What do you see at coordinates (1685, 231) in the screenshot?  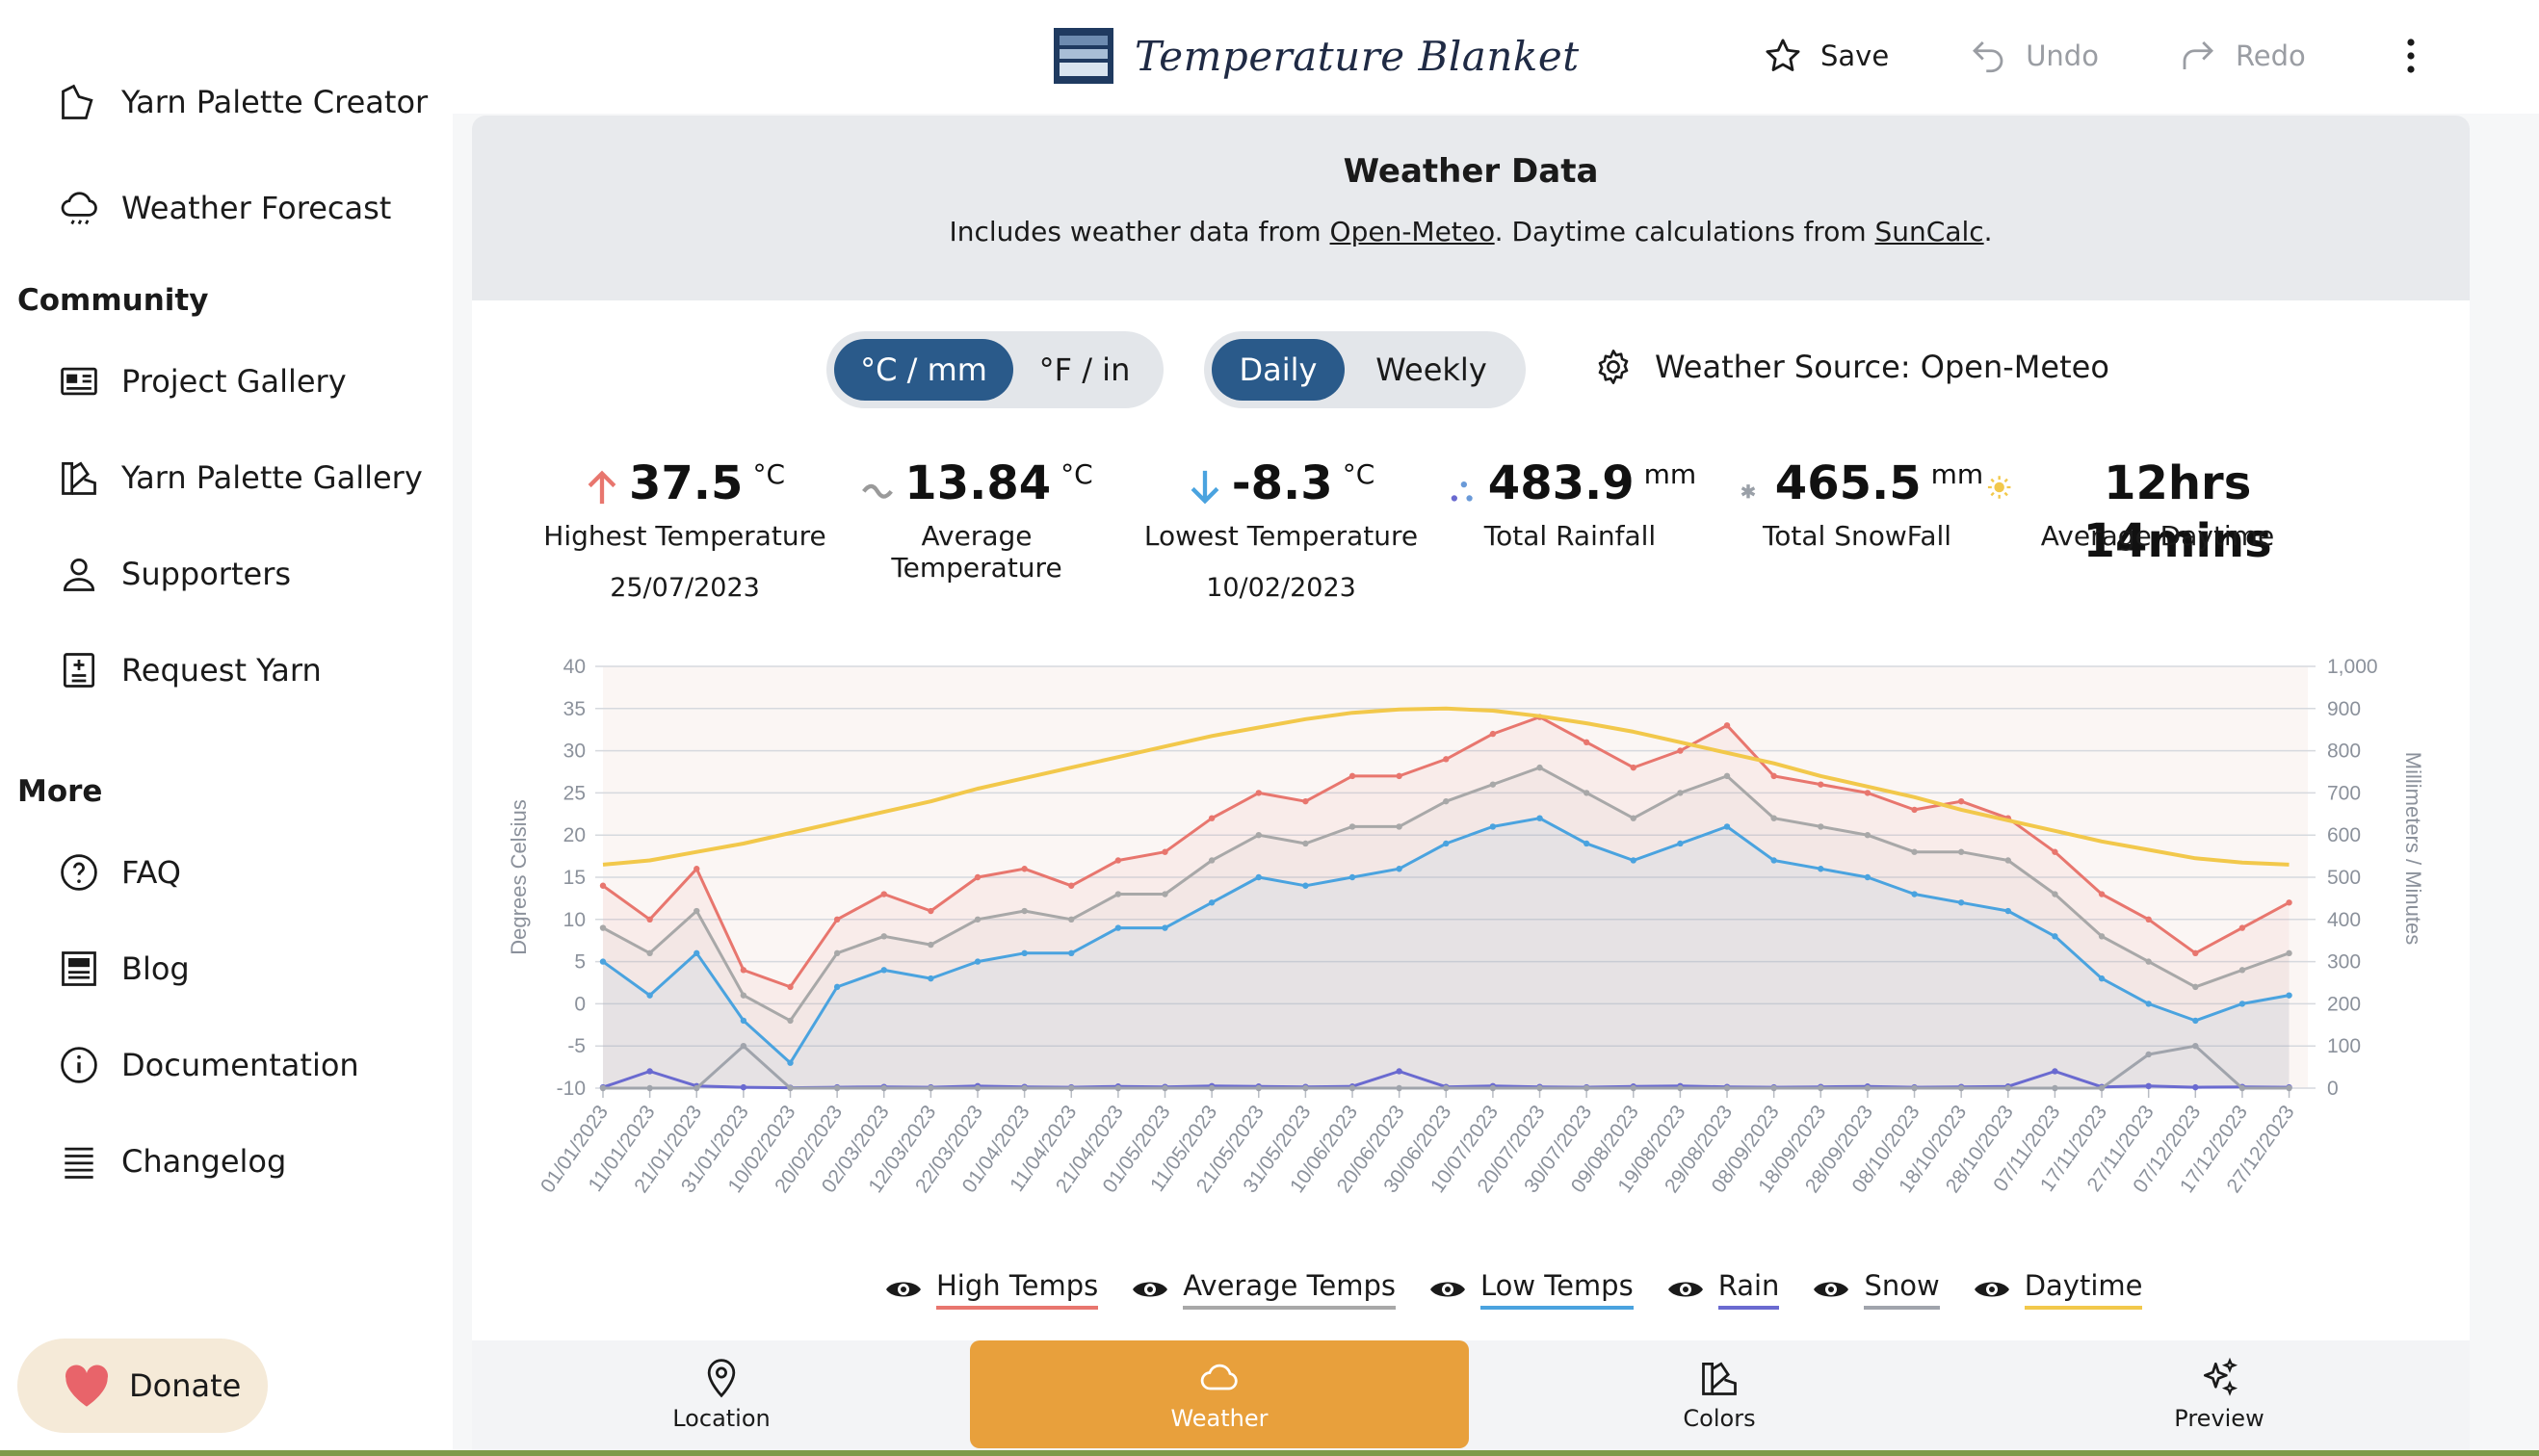 I see `subtitle-text: . Daytime calculations from` at bounding box center [1685, 231].